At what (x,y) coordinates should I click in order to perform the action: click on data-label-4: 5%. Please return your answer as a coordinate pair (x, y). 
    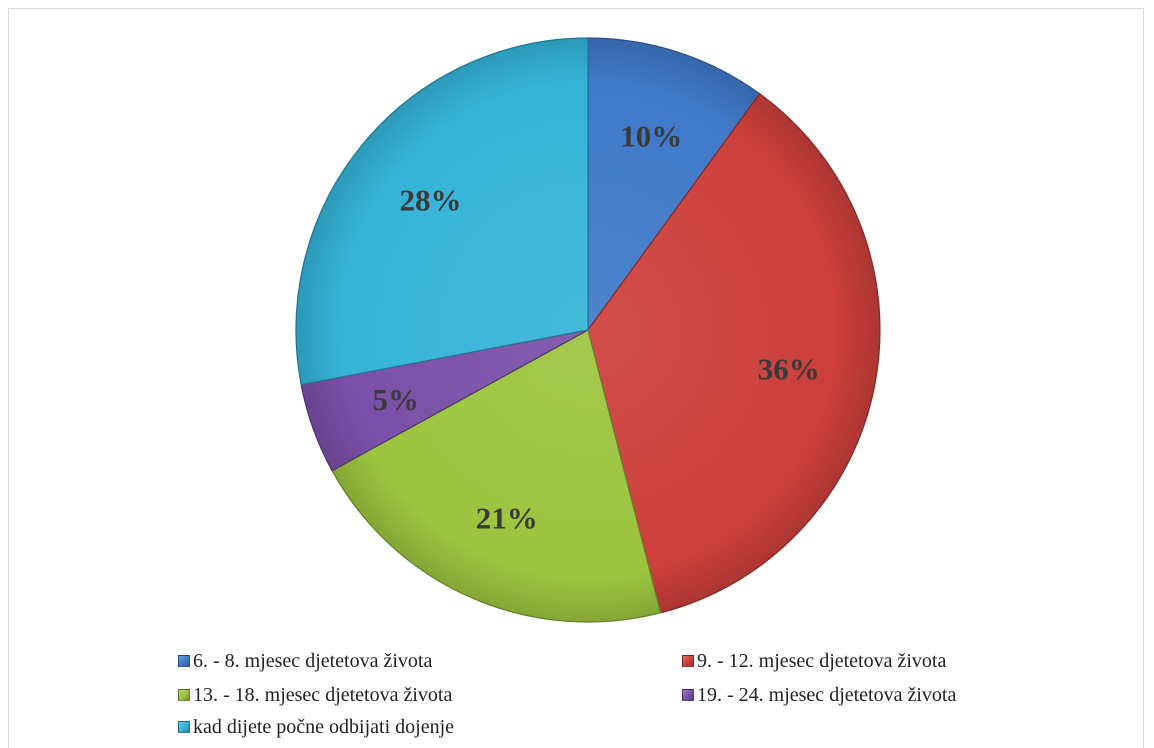
    Looking at the image, I should click on (395, 399).